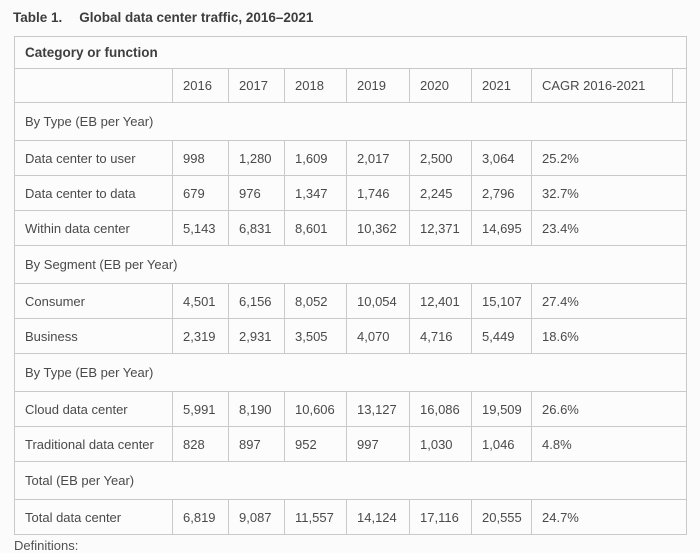  What do you see at coordinates (440, 85) in the screenshot?
I see `year-header-cell: 2020` at bounding box center [440, 85].